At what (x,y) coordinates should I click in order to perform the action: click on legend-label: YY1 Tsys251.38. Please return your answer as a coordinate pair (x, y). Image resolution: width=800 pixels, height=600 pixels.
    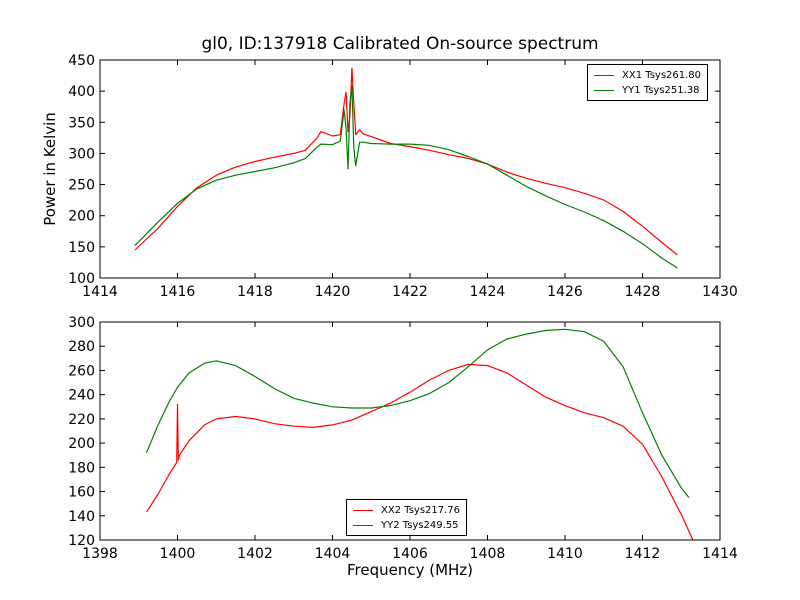
    Looking at the image, I should click on (661, 90).